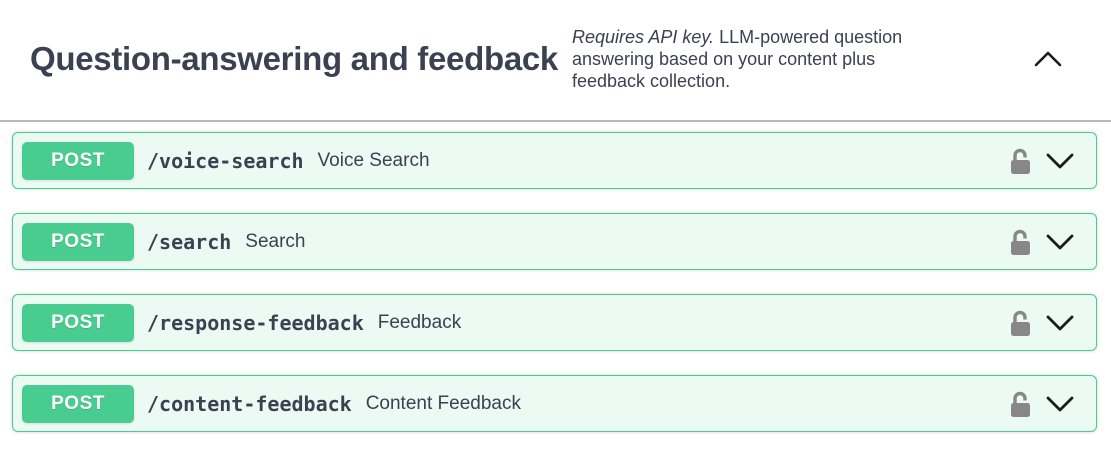 This screenshot has width=1111, height=458. I want to click on chevron-up-icon, so click(1048, 59).